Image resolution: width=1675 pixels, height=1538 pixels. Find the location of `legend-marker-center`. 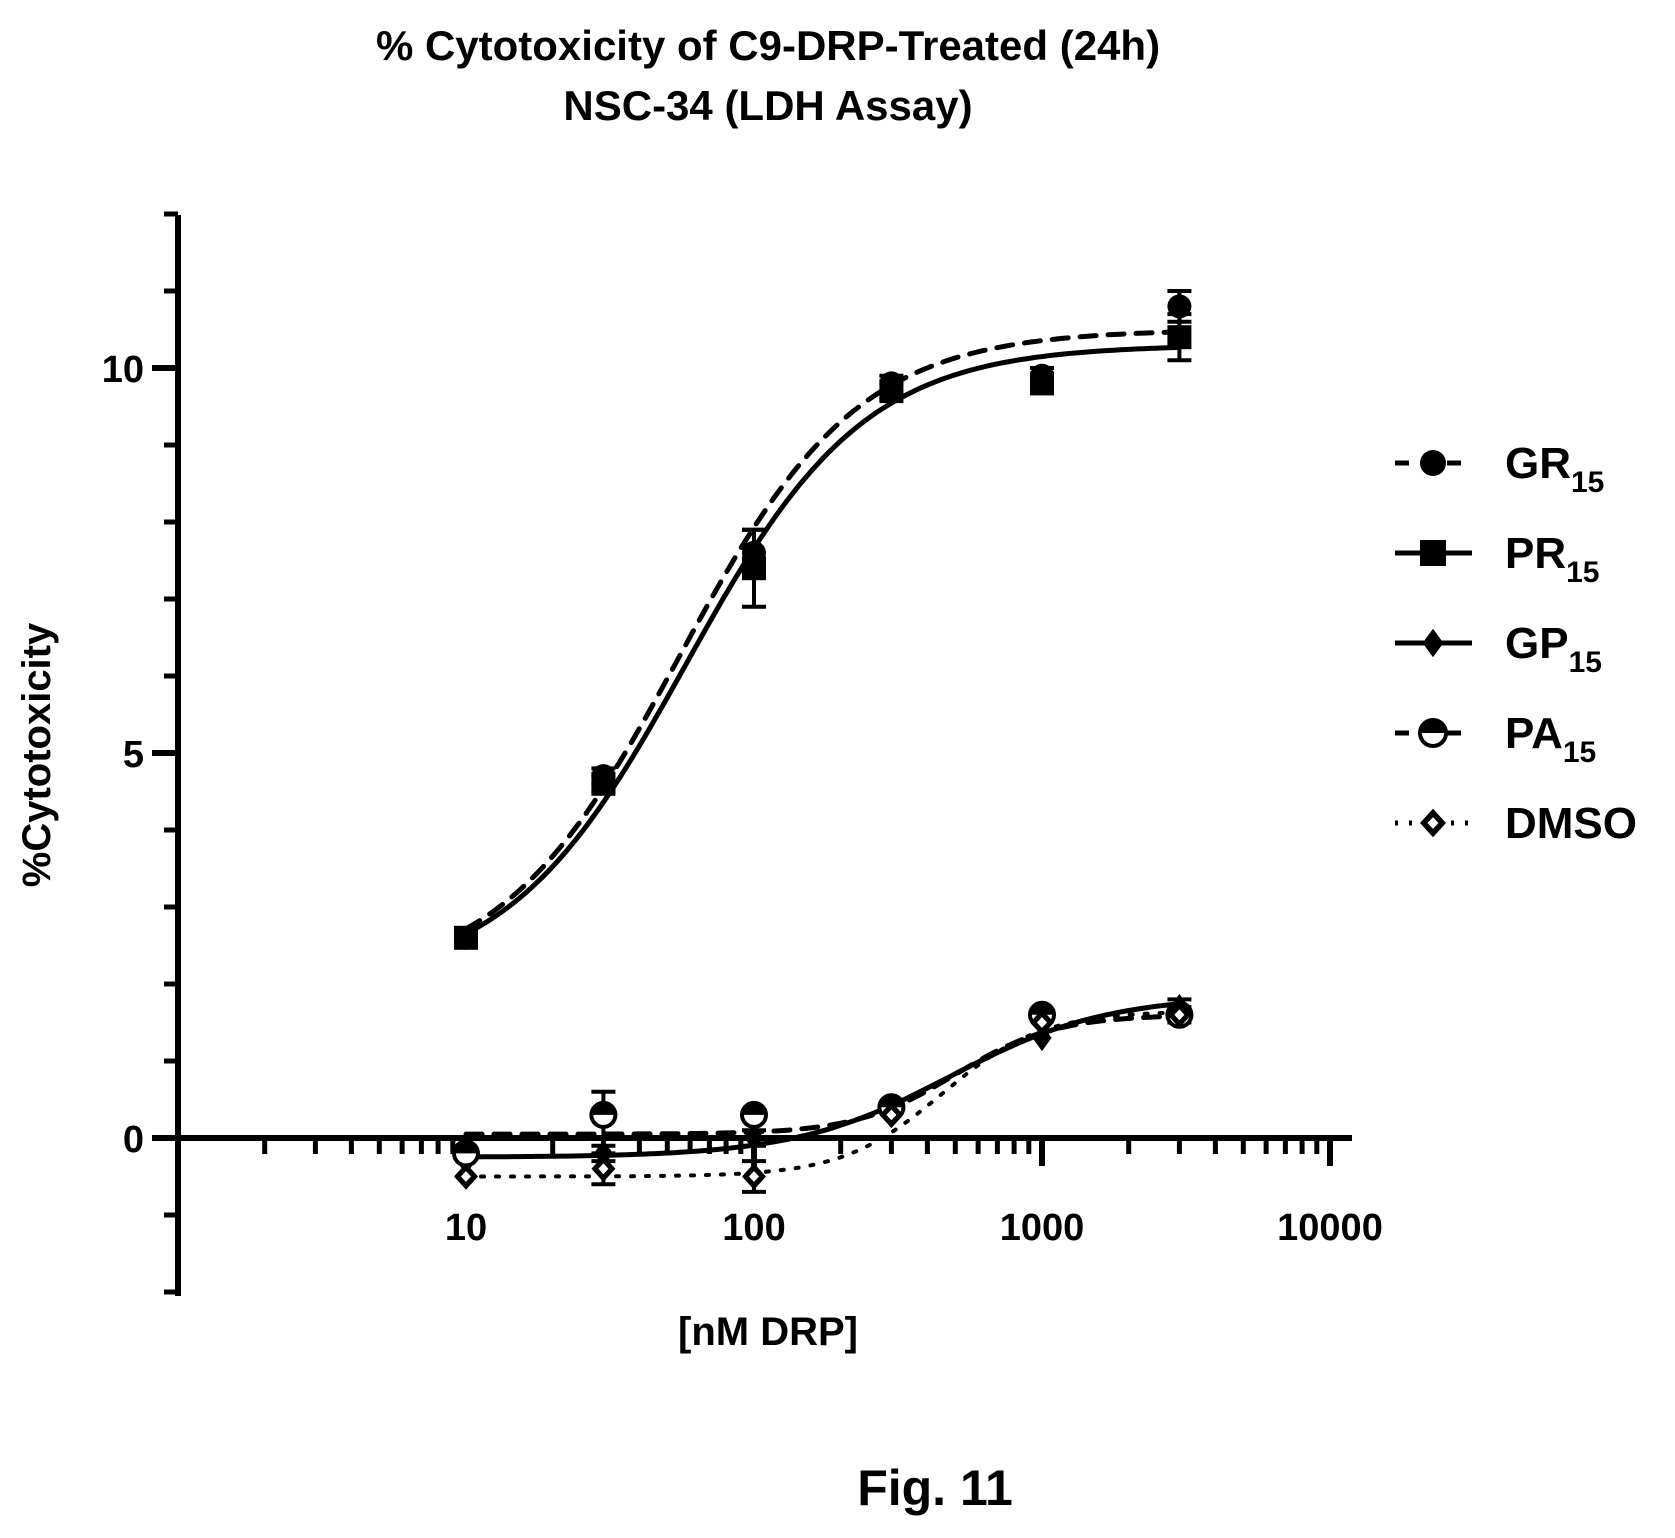

legend-marker-center is located at coordinates (1433, 823).